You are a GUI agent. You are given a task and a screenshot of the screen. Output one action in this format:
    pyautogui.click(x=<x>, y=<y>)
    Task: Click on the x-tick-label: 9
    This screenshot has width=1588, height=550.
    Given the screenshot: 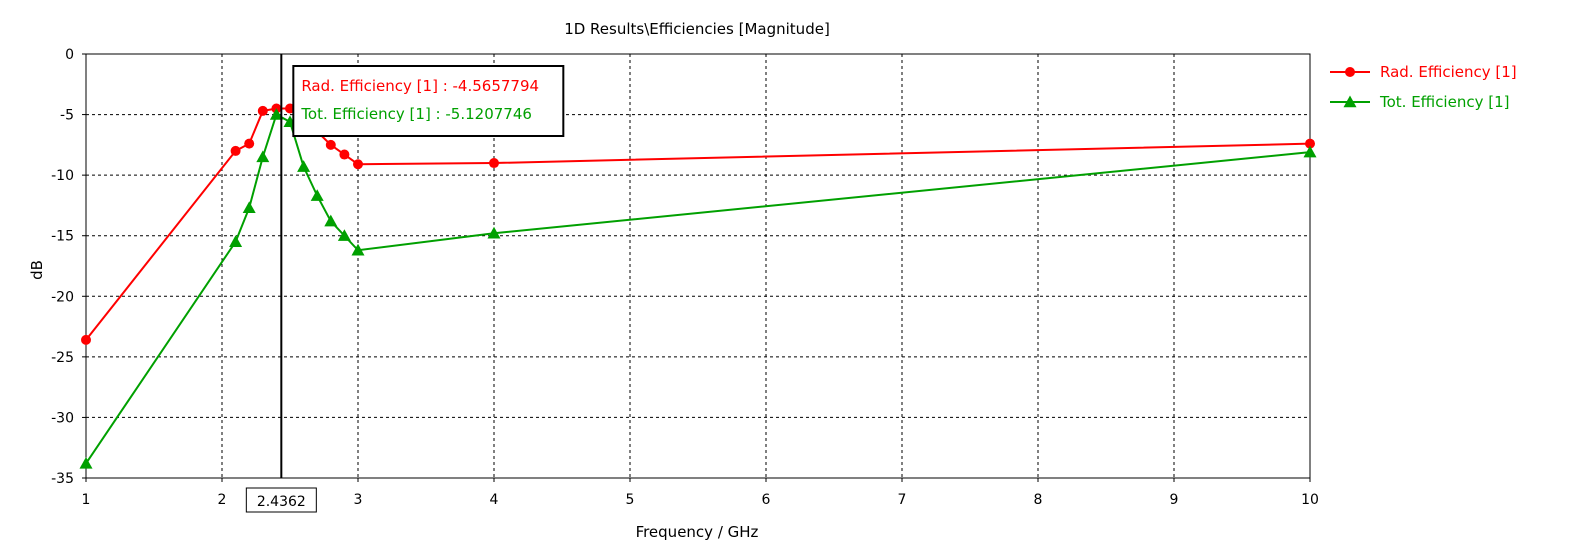 What is the action you would take?
    pyautogui.click(x=1174, y=500)
    